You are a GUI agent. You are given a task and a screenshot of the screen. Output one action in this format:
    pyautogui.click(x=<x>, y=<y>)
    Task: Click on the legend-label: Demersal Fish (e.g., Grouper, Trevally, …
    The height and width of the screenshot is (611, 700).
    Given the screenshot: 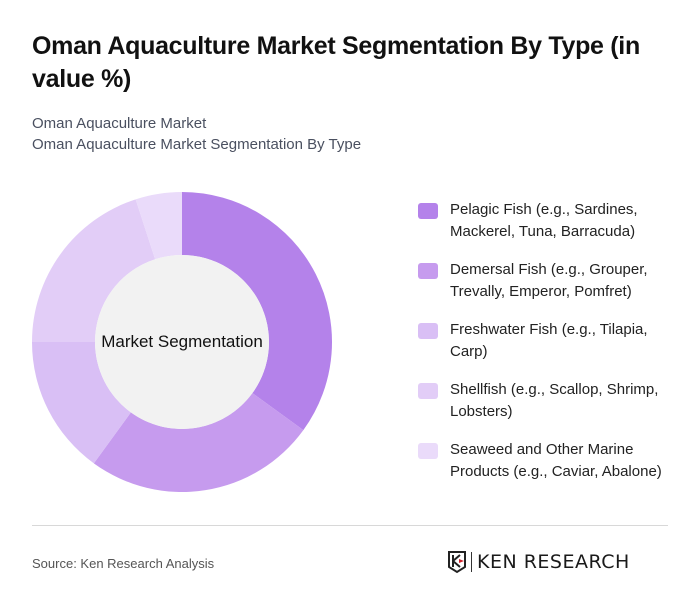 What is the action you would take?
    pyautogui.click(x=549, y=280)
    